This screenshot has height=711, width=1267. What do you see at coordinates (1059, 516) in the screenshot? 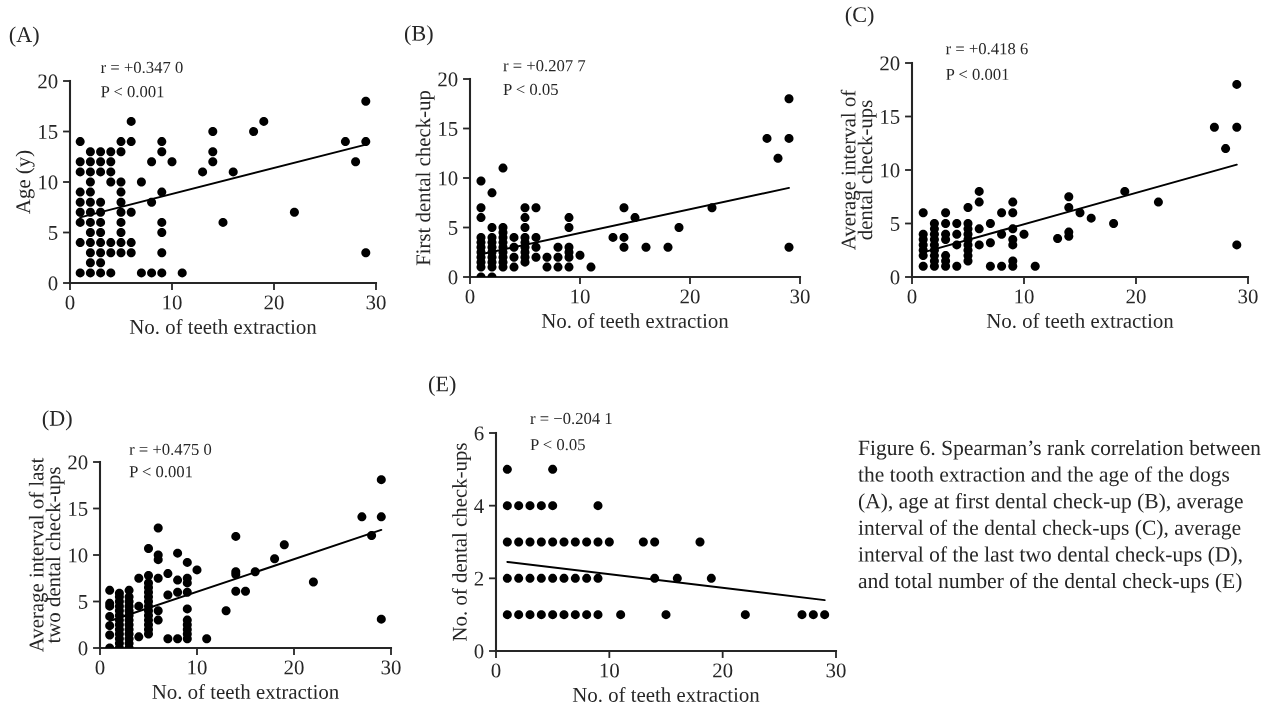
I see `caption: Figure 6. Spearman’s rank correlation between the tooth extraction and the age of the dogs (A), age at first dental check-up (B), average interval of the dental check-ups (C), average interval of the last two dental check-ups (D), and total number of the dental check-ups (E)` at bounding box center [1059, 516].